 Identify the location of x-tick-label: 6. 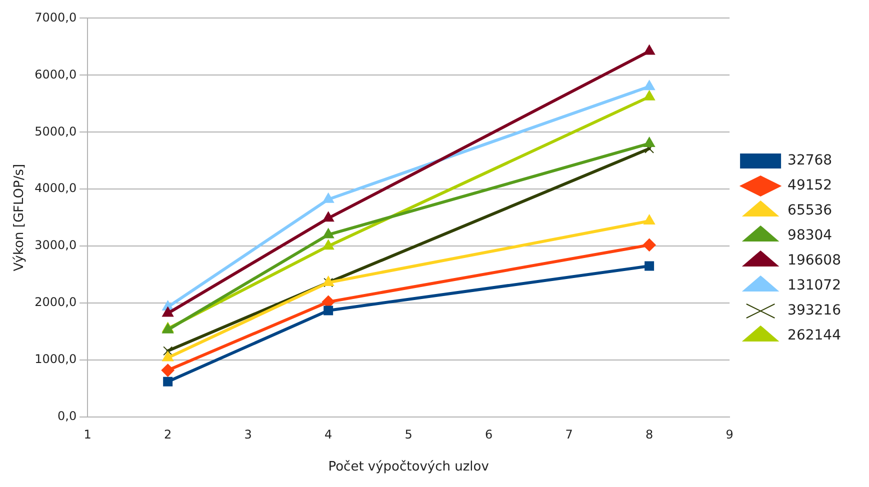
(489, 434).